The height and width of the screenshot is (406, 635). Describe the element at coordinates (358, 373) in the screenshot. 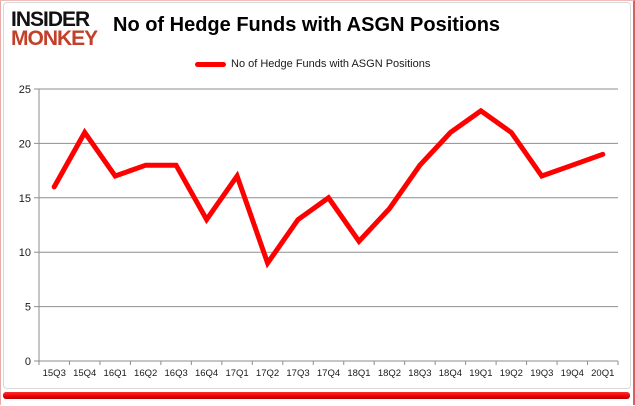

I see `x-tick-label: 18Q1` at that location.